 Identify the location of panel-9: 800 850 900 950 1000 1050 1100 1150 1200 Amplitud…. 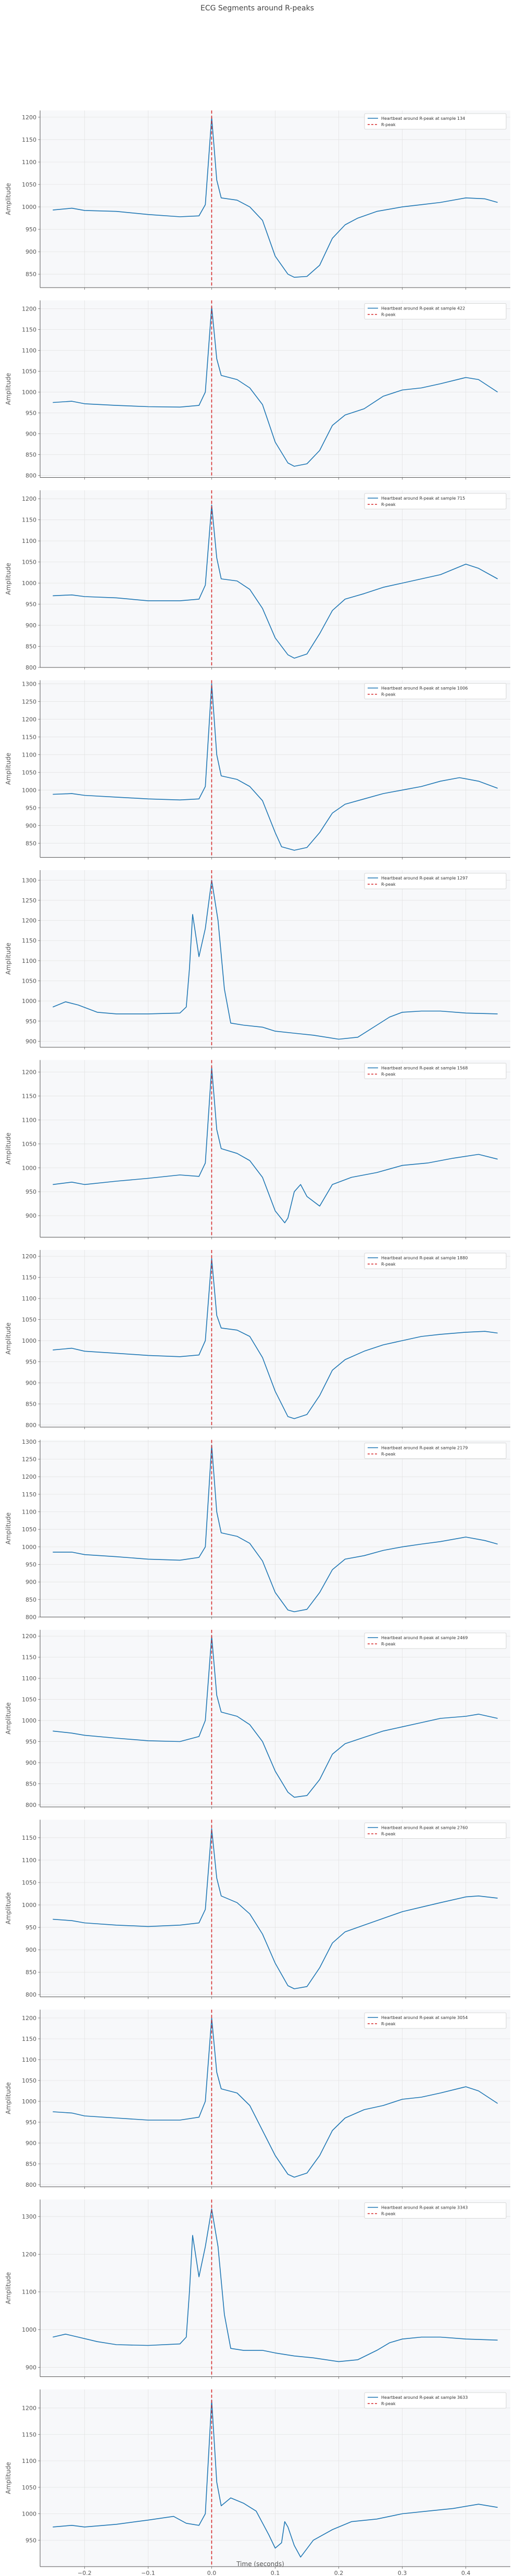
(257, 1719).